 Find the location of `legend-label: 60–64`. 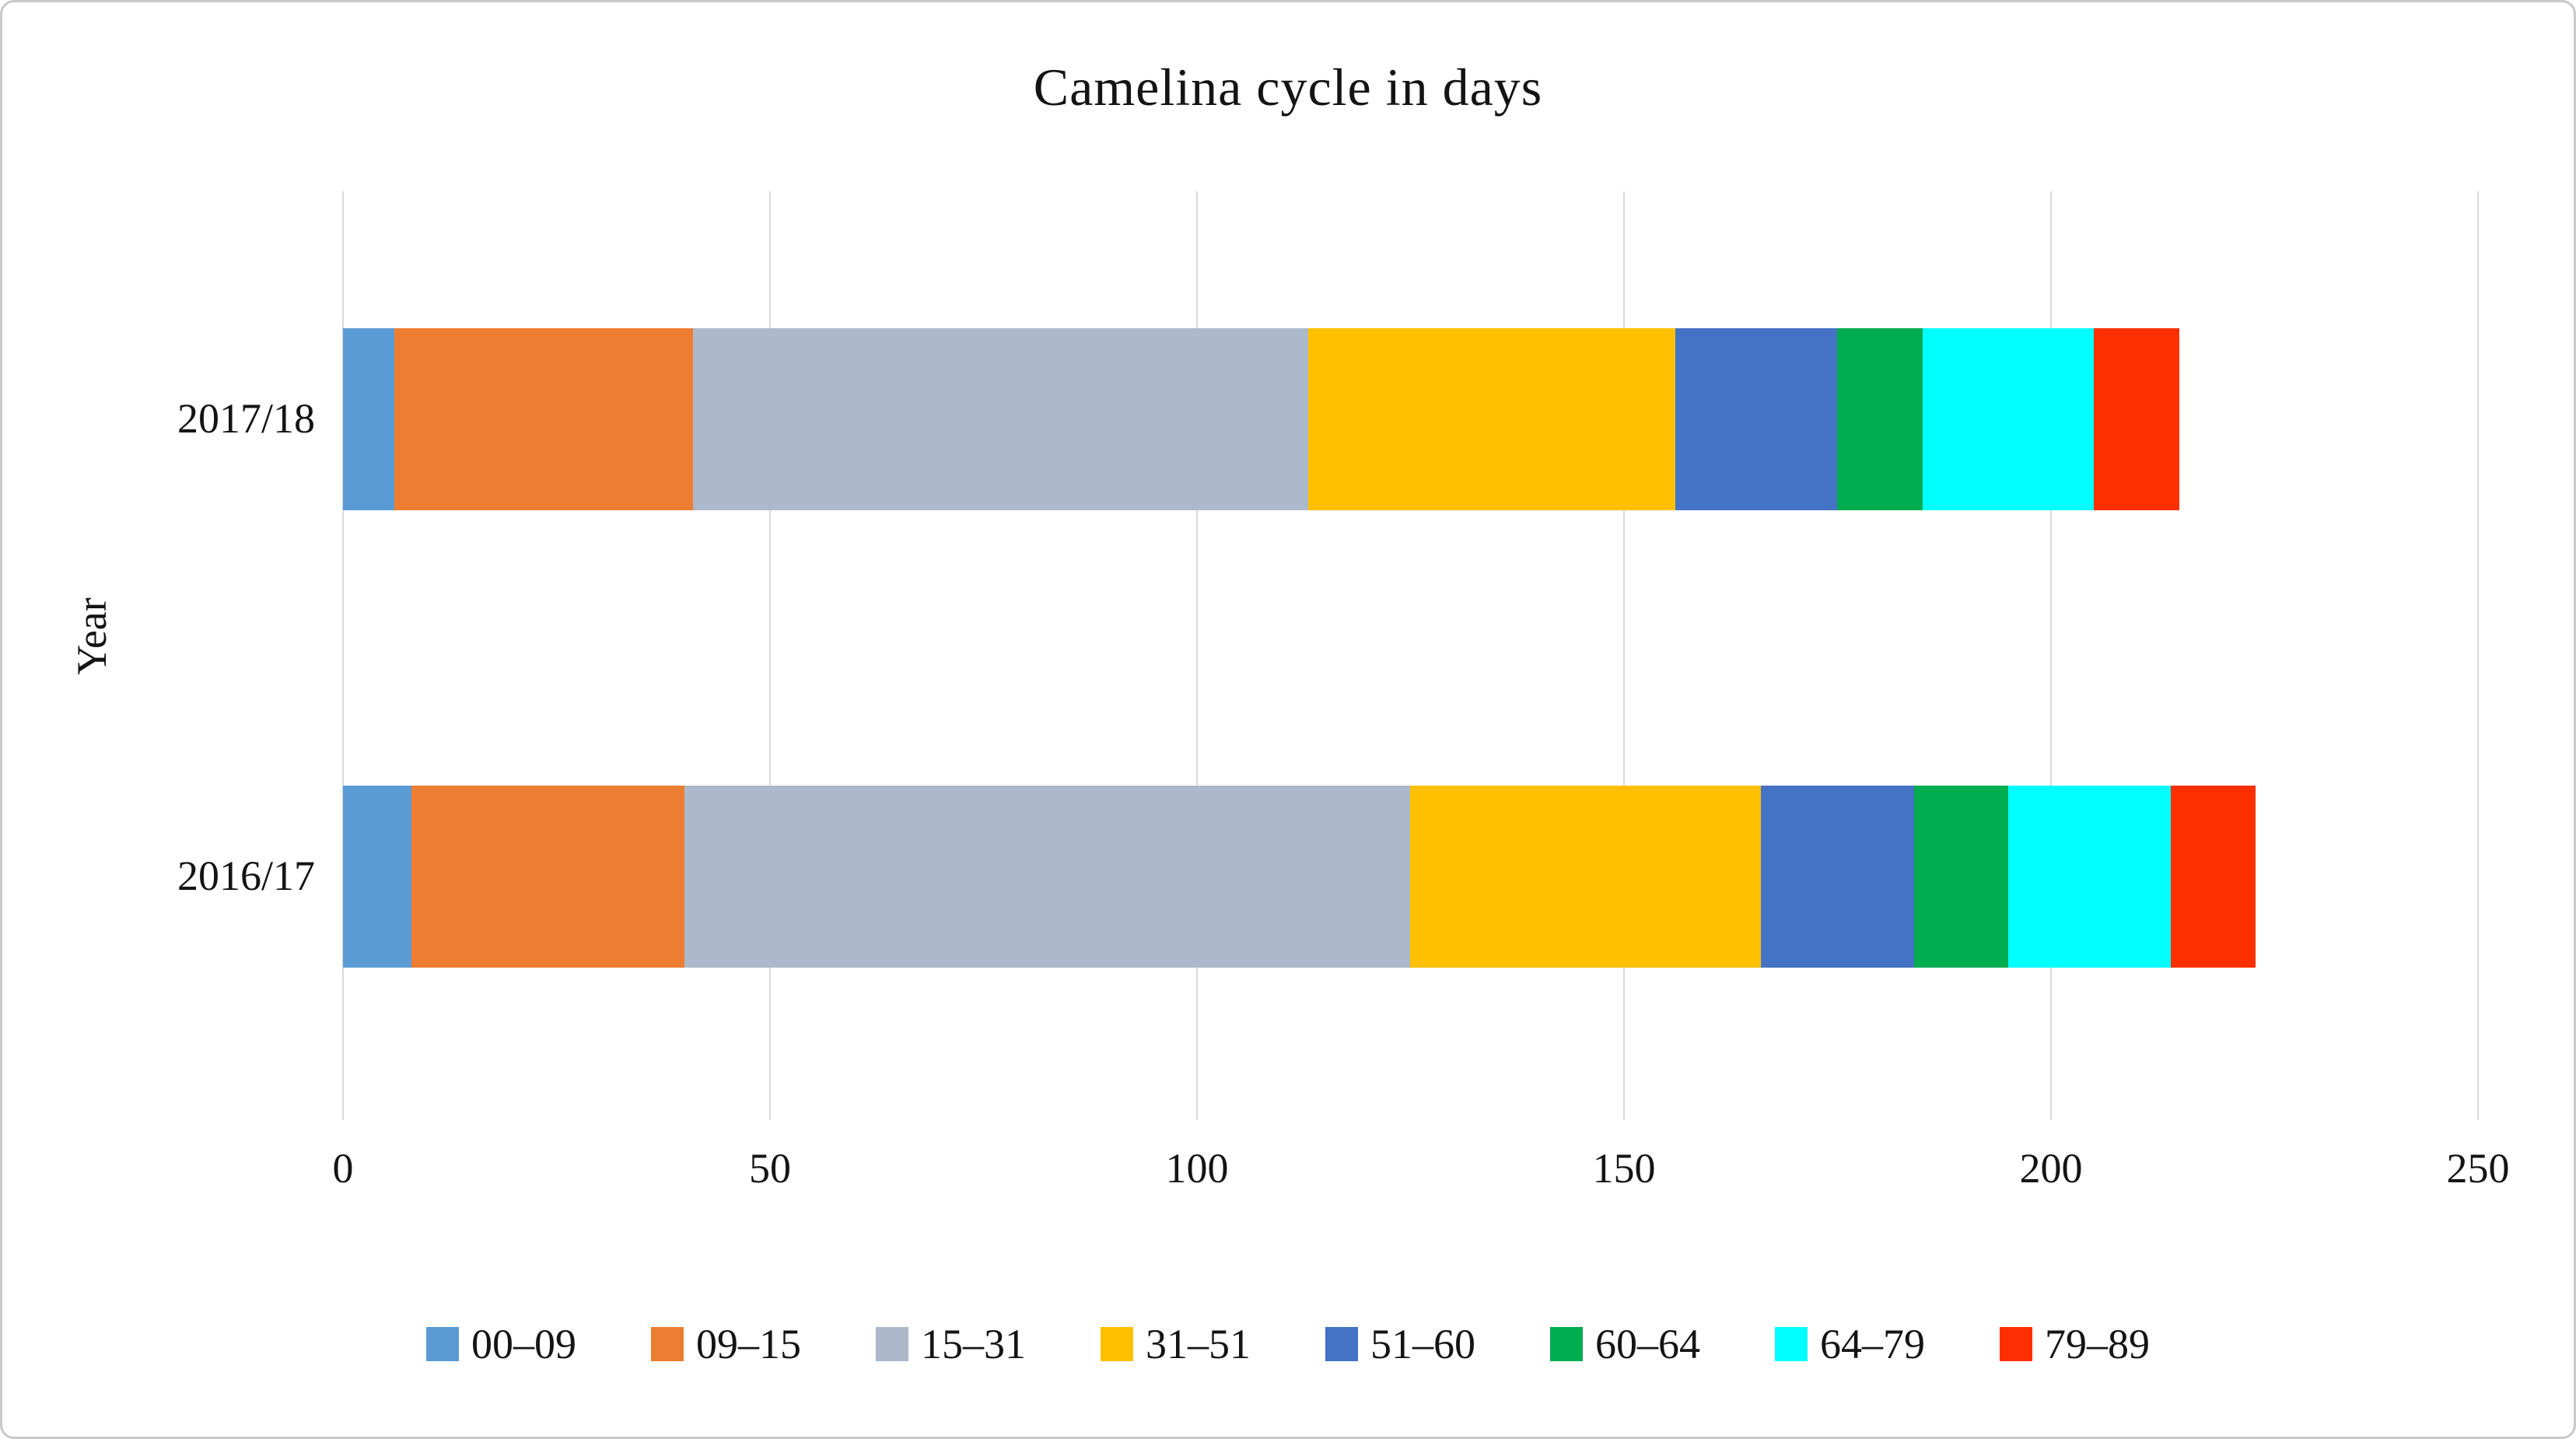

legend-label: 60–64 is located at coordinates (1647, 1344).